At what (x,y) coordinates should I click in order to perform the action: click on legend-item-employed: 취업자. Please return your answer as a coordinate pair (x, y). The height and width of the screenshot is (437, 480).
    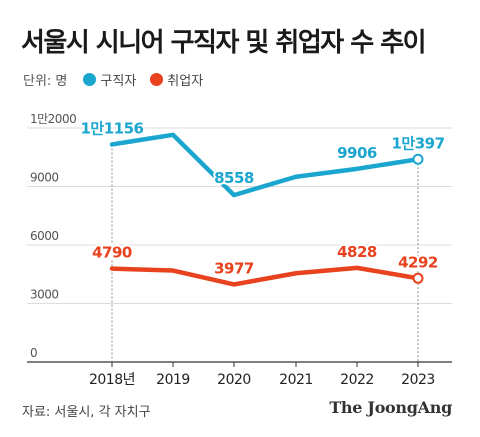
    Looking at the image, I should click on (176, 79).